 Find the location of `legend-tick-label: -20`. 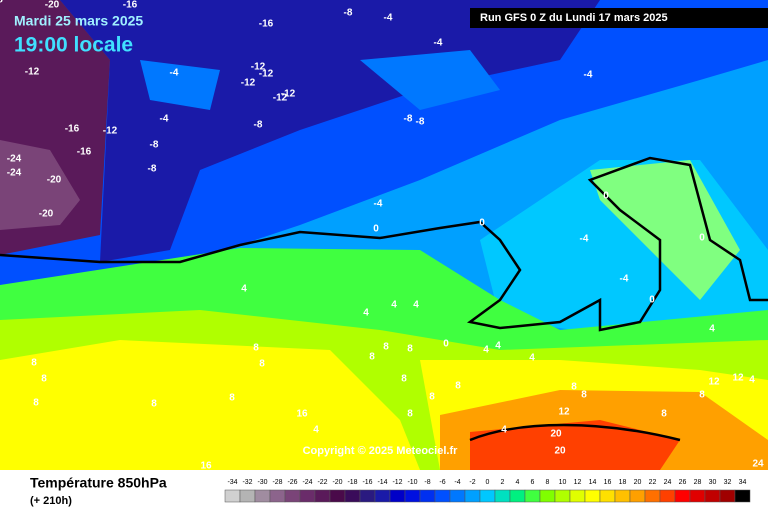

legend-tick-label: -20 is located at coordinates (337, 482).